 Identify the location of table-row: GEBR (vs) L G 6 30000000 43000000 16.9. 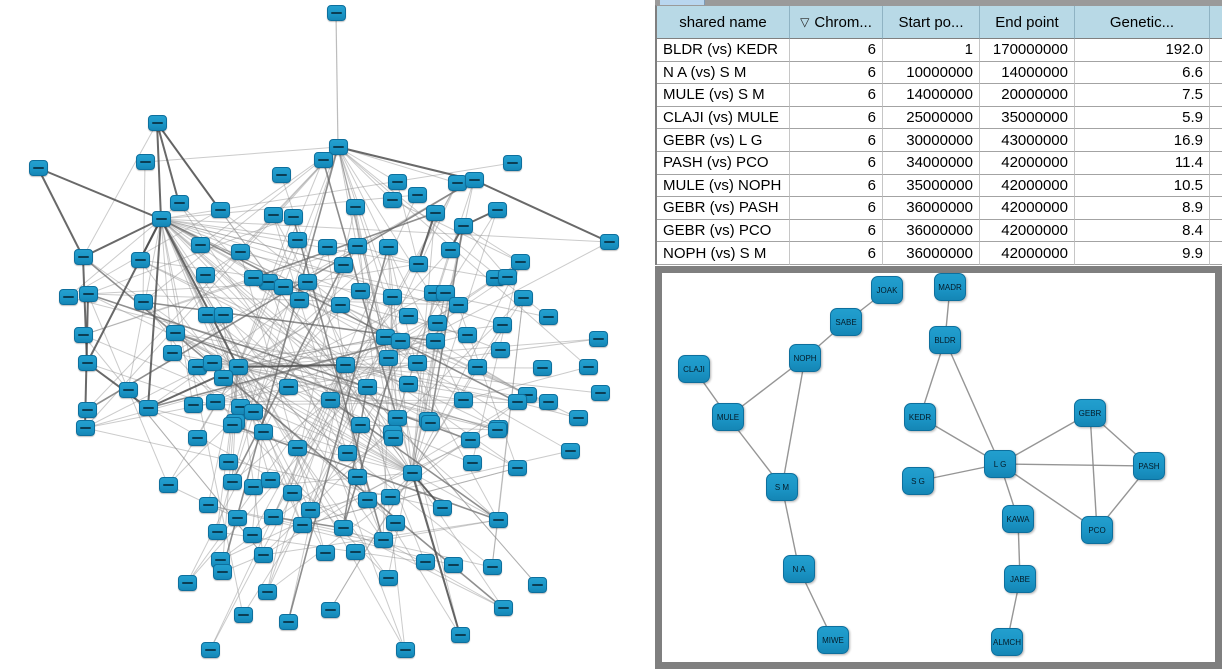
(939, 140).